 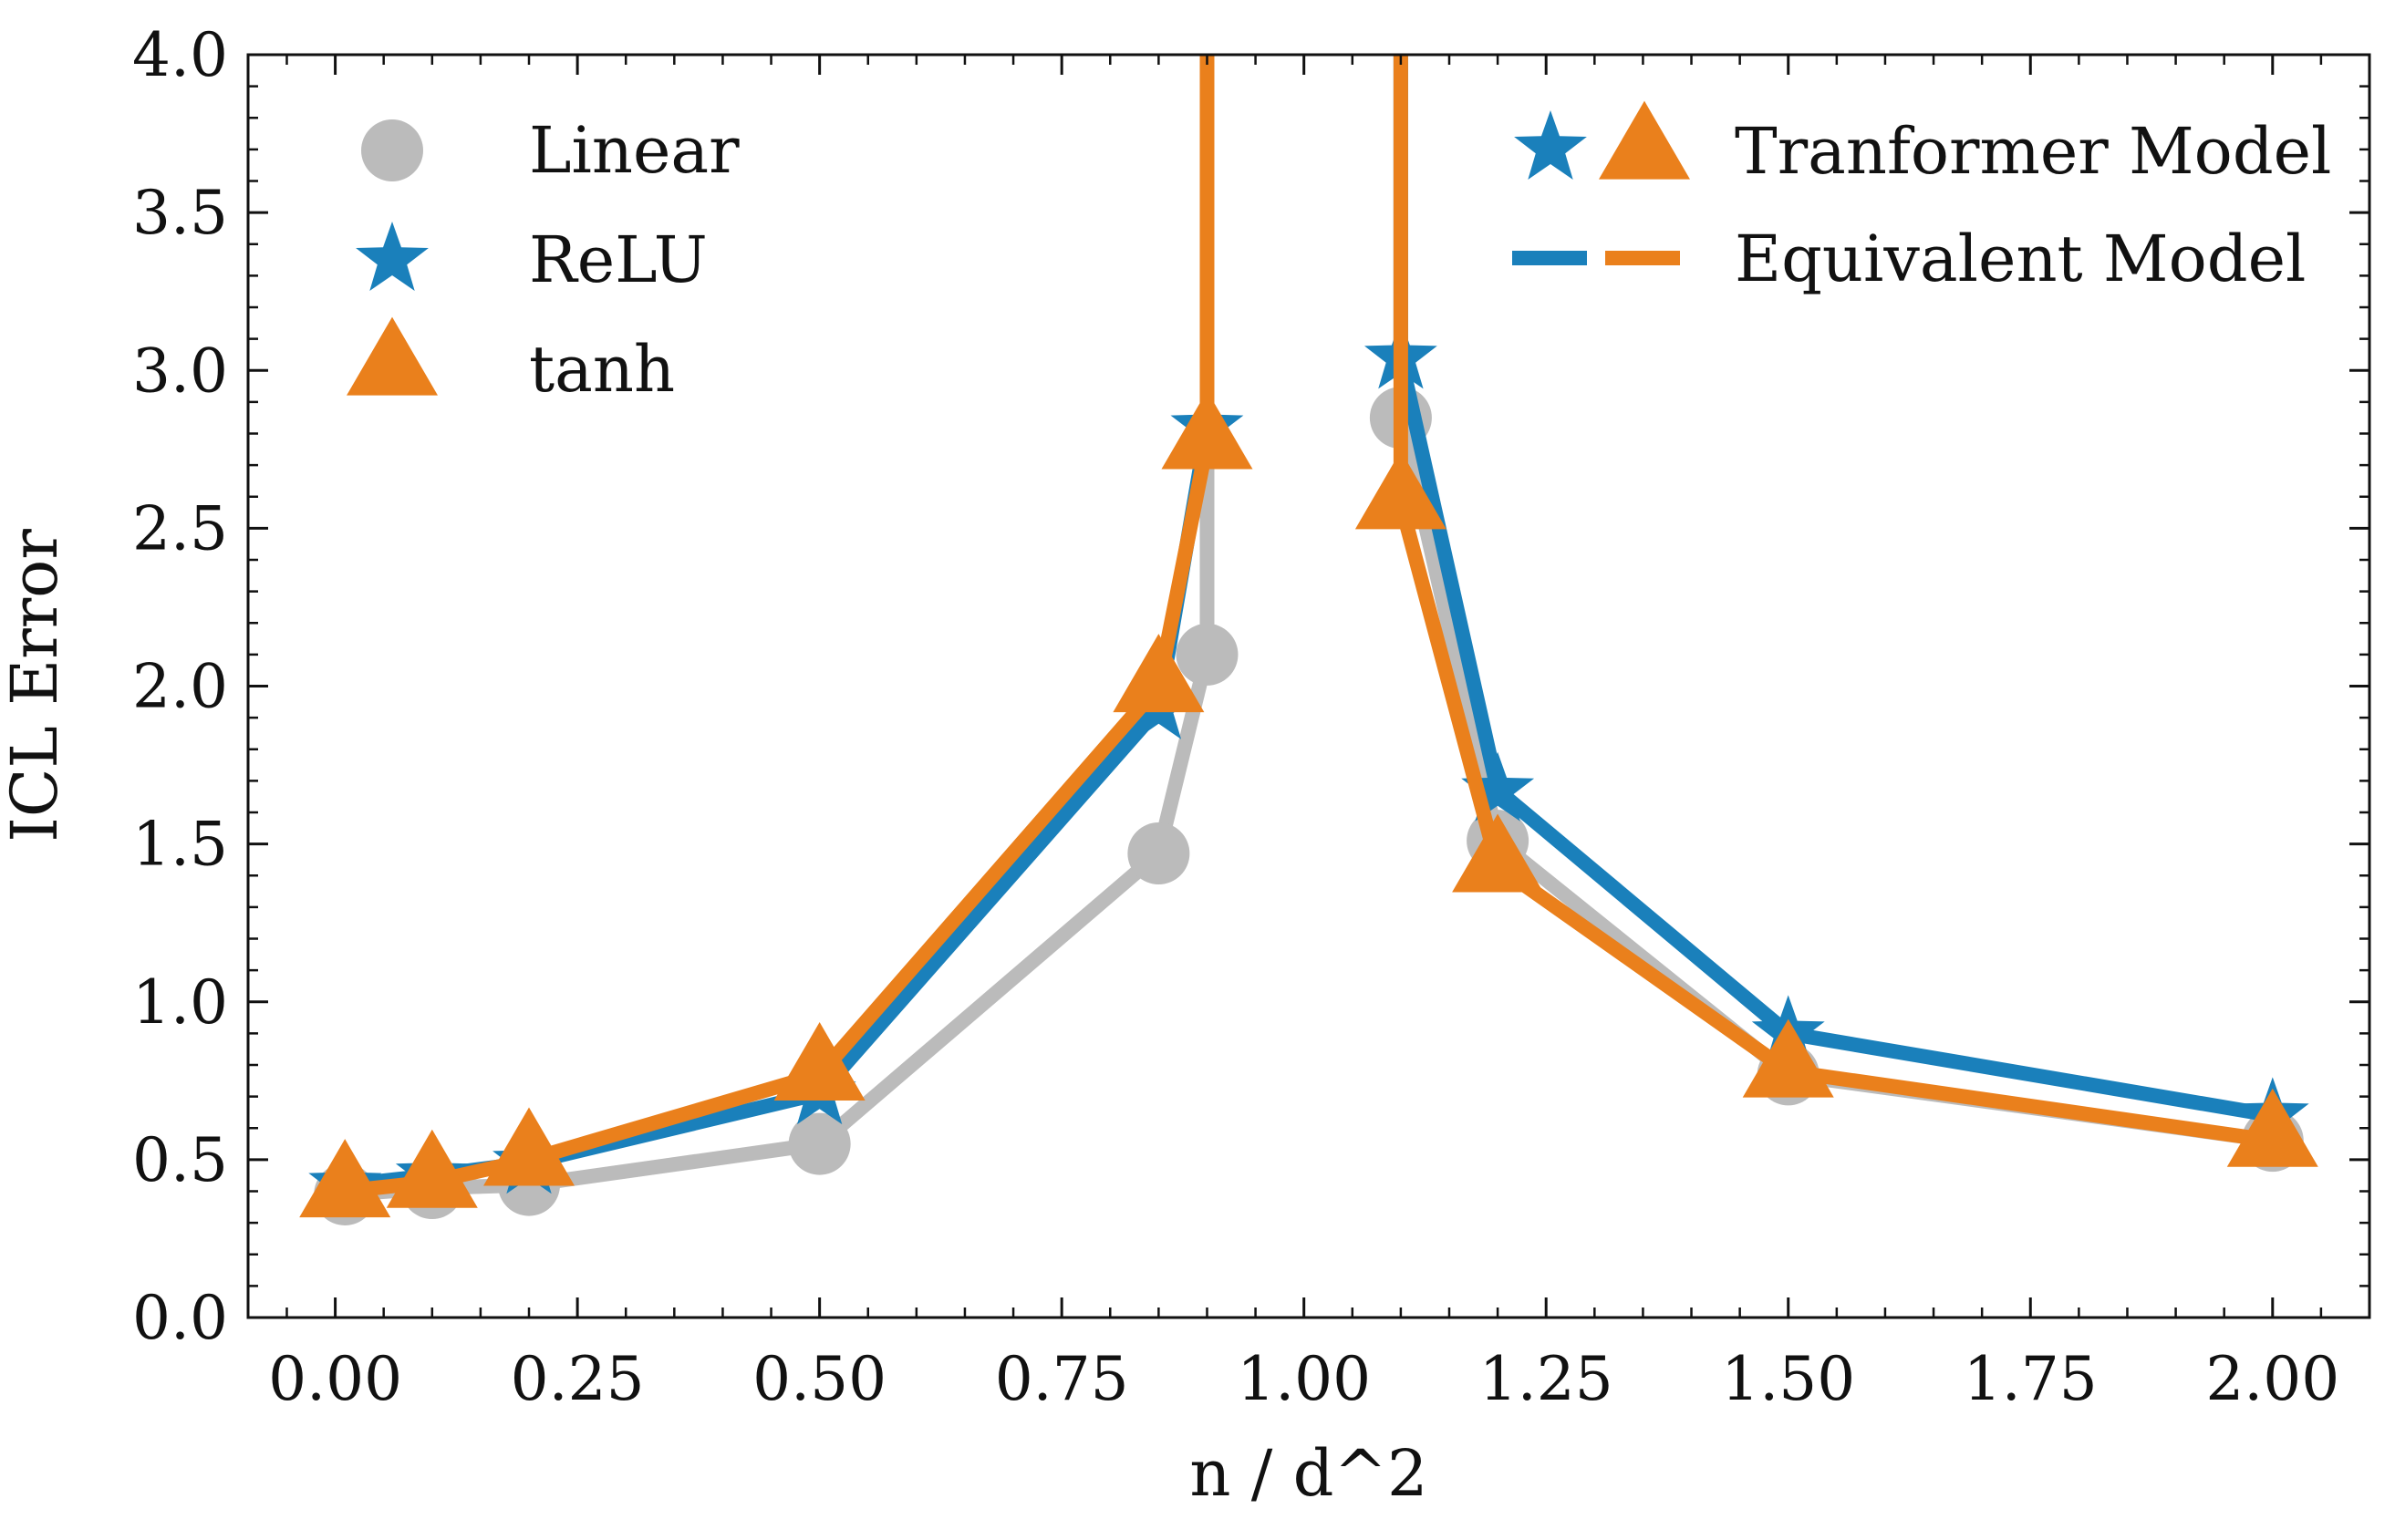 I want to click on legend-label: Linear, so click(x=634, y=150).